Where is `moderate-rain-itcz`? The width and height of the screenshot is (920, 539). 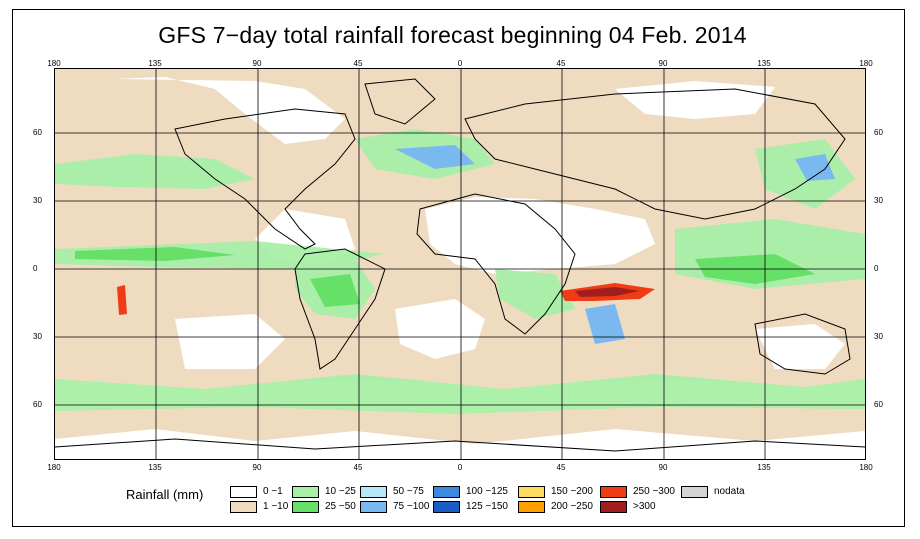
moderate-rain-itcz is located at coordinates (155, 254).